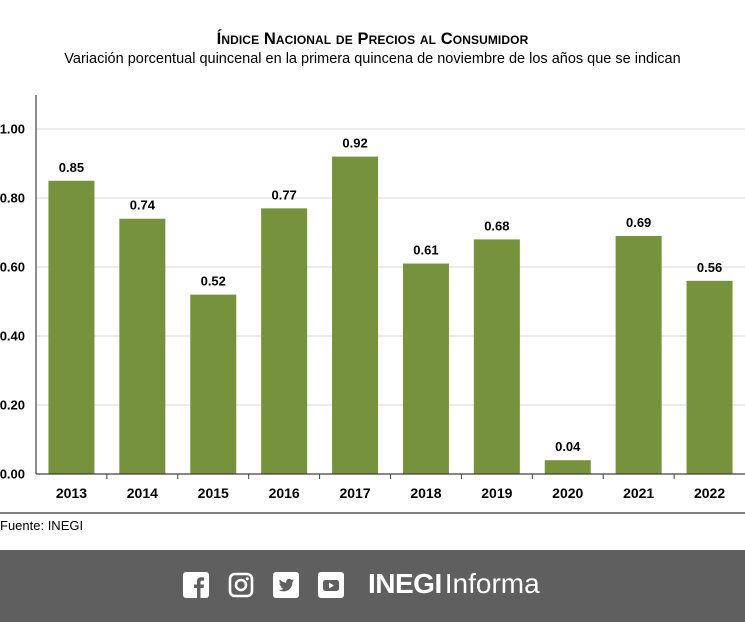 Image resolution: width=745 pixels, height=622 pixels. What do you see at coordinates (709, 493) in the screenshot?
I see `x-tick-label: 2022` at bounding box center [709, 493].